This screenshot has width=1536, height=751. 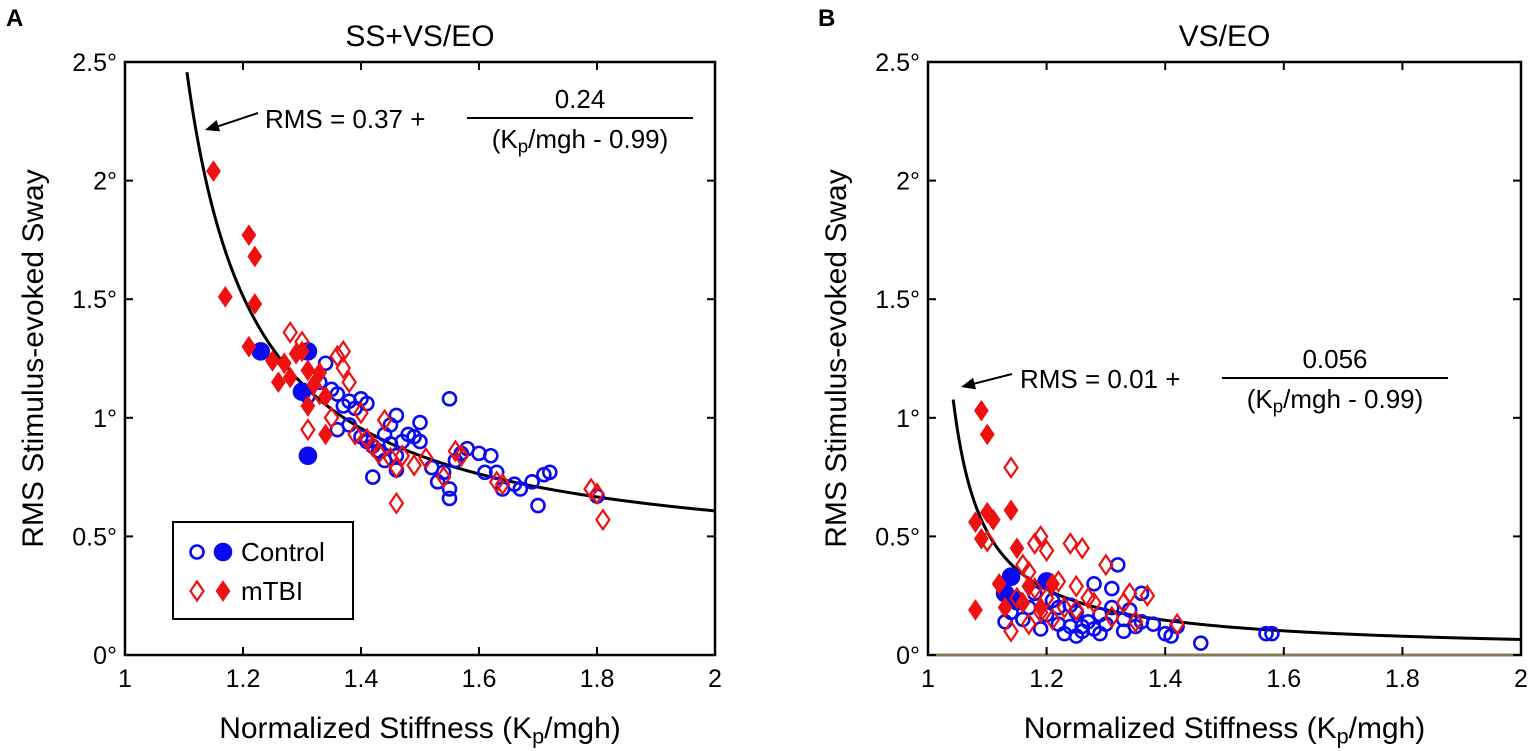 I want to click on legend: Control mTBI, so click(x=263, y=570).